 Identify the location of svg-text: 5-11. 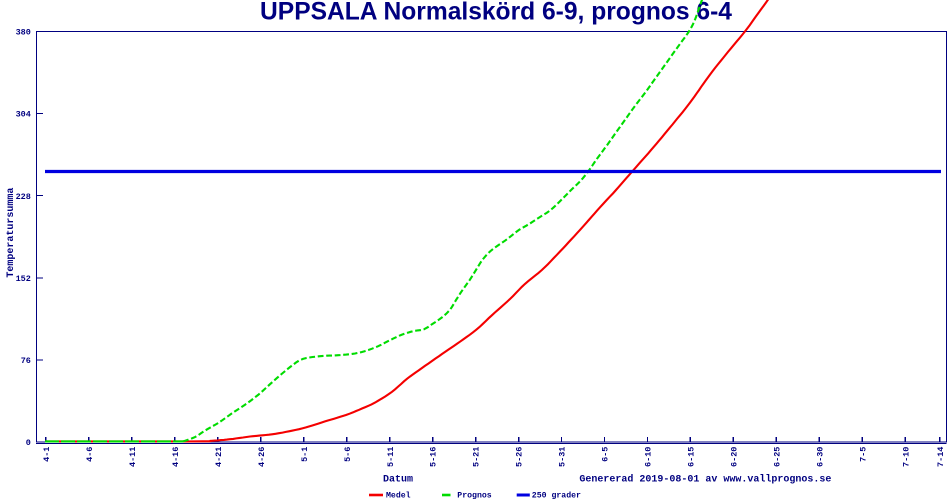
(391, 457).